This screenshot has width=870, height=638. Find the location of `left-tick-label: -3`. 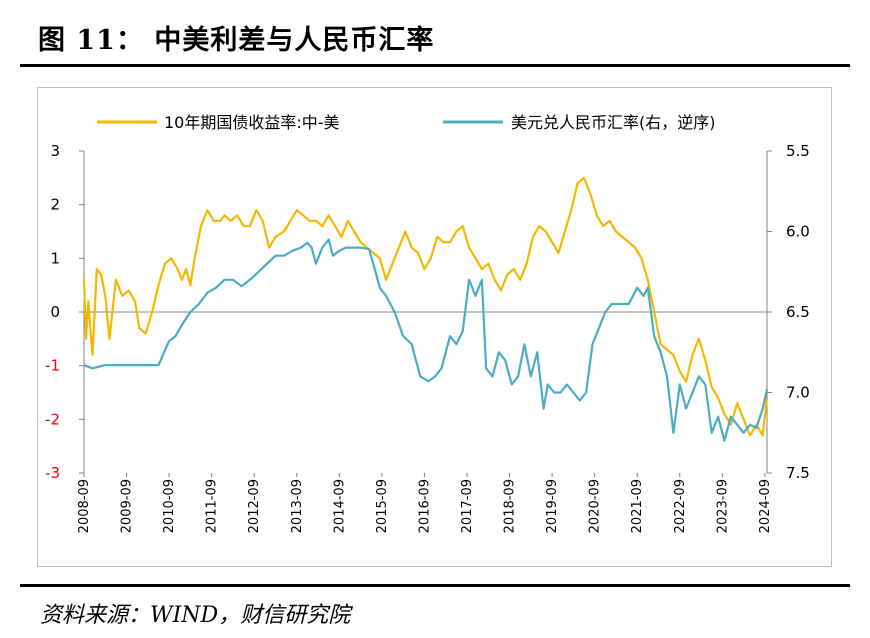

left-tick-label: -3 is located at coordinates (52, 473).